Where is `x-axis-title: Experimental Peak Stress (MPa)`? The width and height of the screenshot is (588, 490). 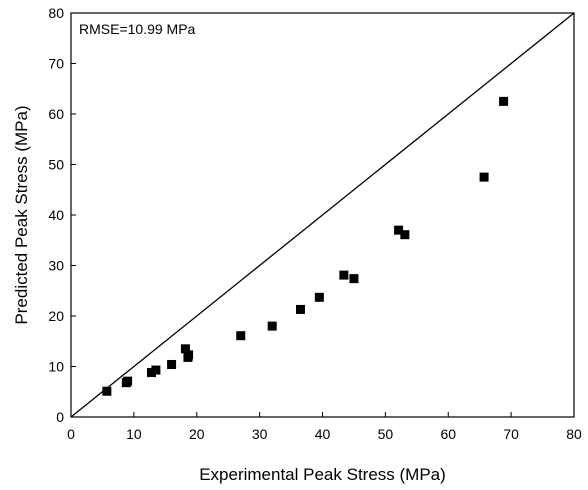 x-axis-title: Experimental Peak Stress (MPa) is located at coordinates (322, 474).